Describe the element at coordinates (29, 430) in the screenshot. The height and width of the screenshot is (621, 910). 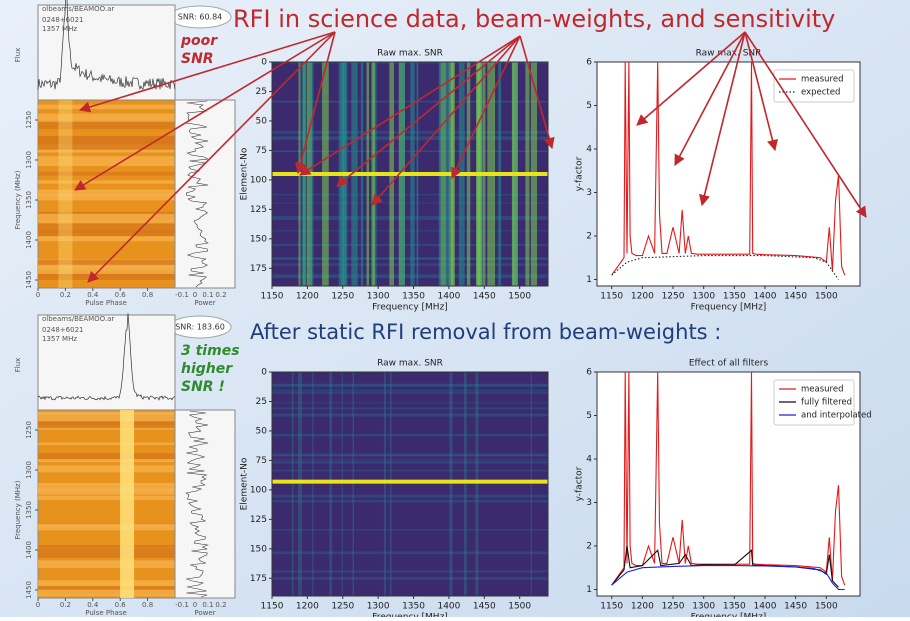
I see `freq-tick-label: 1250` at that location.